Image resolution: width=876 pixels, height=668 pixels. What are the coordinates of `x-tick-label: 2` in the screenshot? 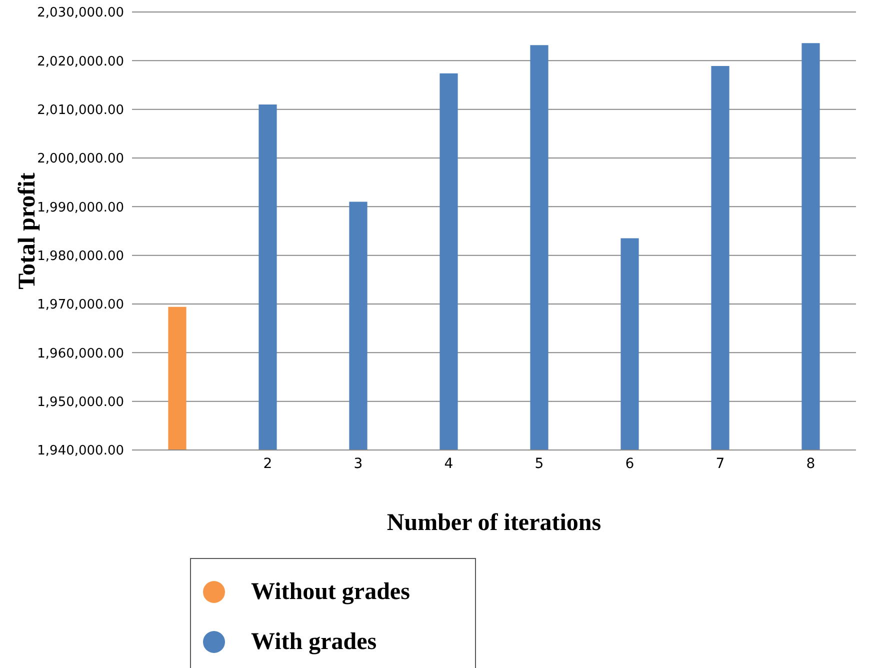 It's located at (267, 464).